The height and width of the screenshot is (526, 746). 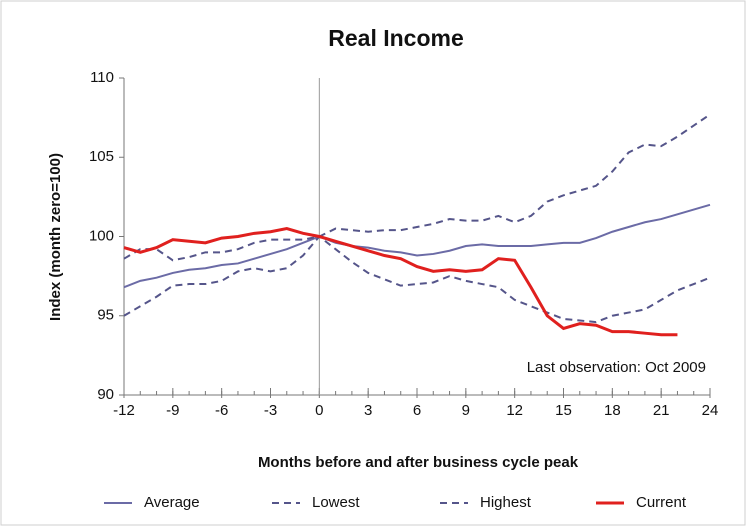 I want to click on legend-label: Highest, so click(x=506, y=502).